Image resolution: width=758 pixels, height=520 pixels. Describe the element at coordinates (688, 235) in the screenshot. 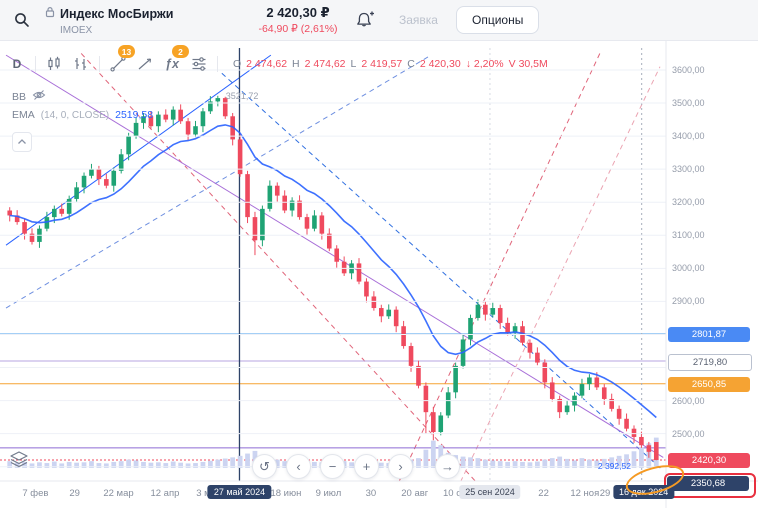

I see `price-tick: 3100,00` at that location.